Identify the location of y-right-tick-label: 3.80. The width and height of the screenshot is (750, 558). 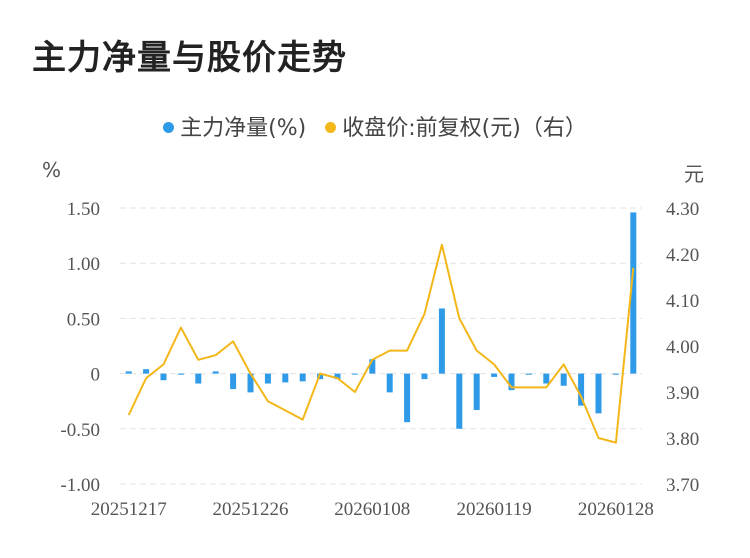
(682, 439).